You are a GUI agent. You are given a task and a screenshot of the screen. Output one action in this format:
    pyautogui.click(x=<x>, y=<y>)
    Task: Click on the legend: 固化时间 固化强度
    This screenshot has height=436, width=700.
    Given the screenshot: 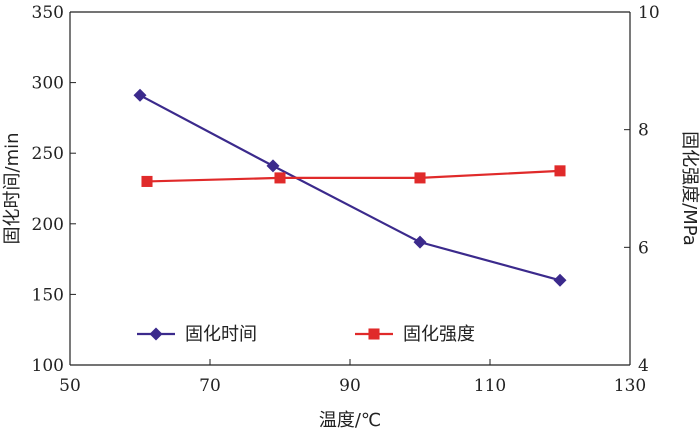 What is the action you would take?
    pyautogui.click(x=306, y=334)
    